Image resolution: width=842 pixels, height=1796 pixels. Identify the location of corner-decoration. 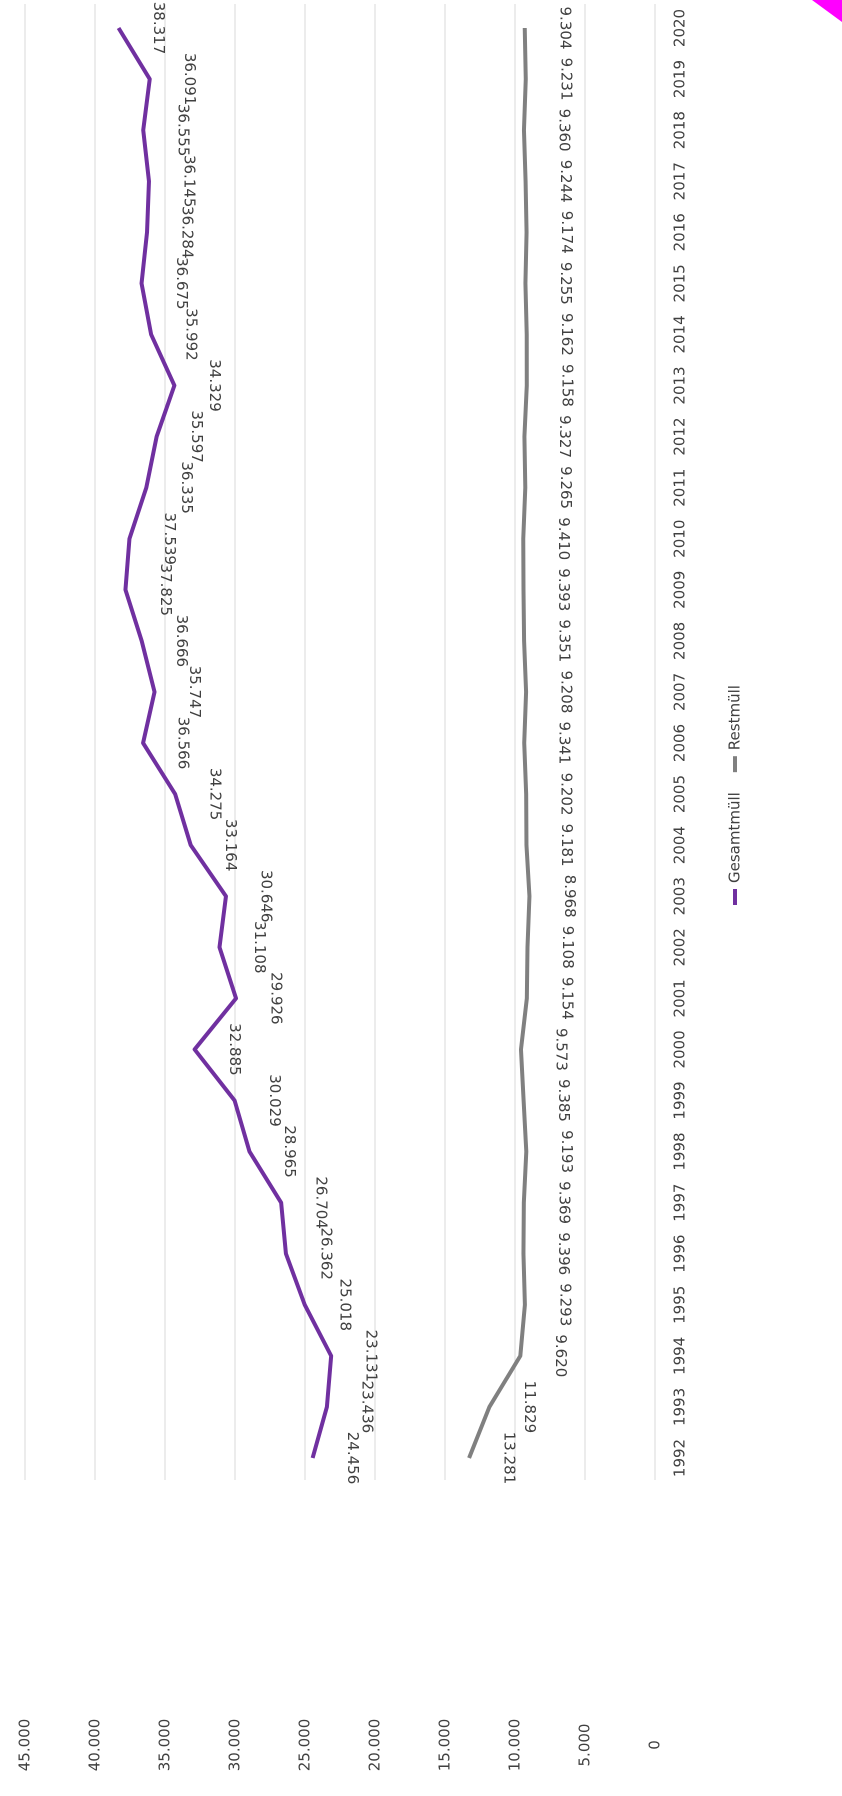
(827, 11).